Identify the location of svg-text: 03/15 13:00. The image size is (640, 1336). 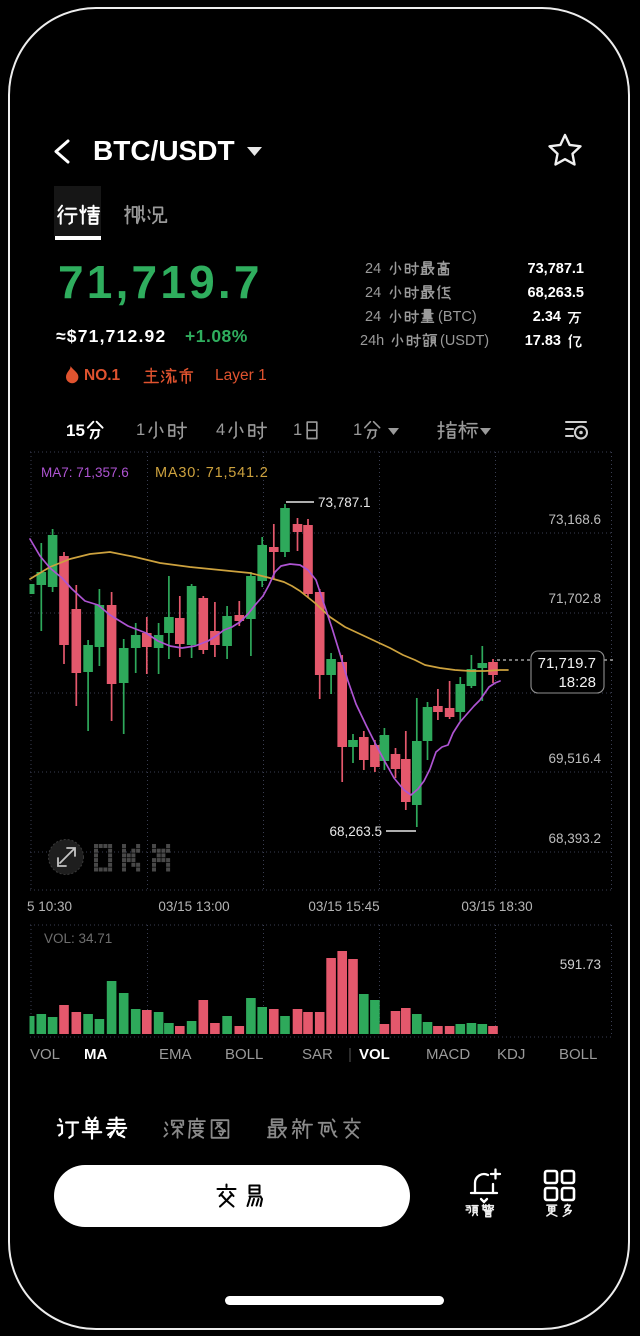
(193, 906).